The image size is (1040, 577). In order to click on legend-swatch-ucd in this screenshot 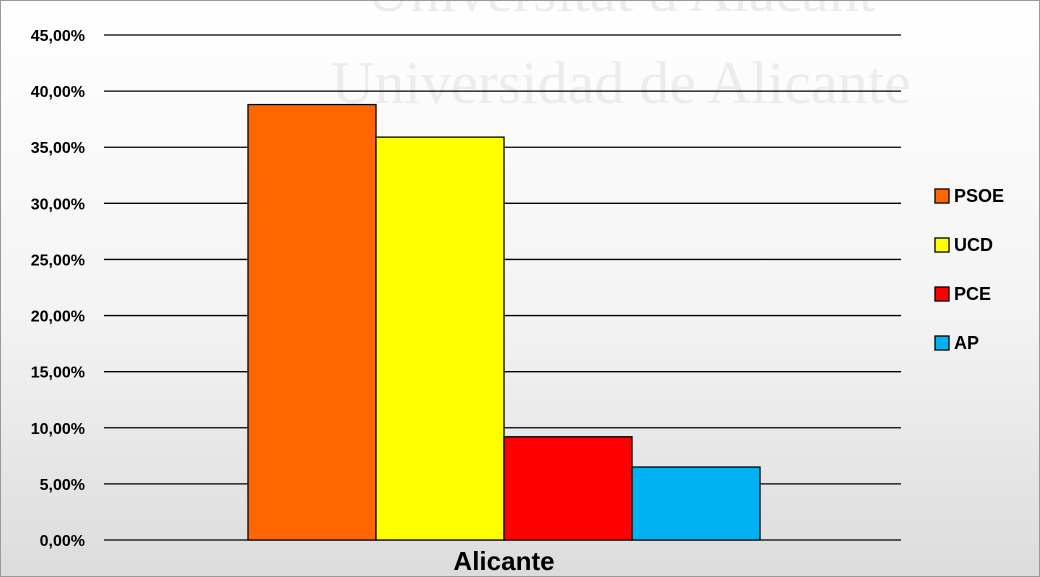, I will do `click(942, 245)`.